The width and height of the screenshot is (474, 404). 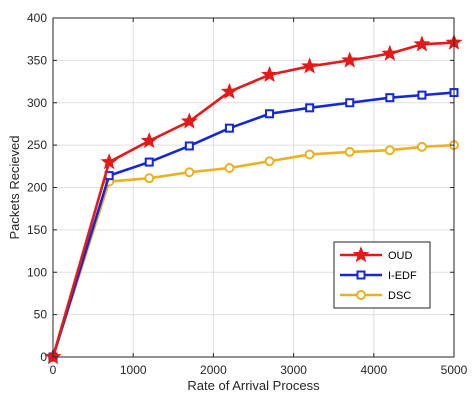 I want to click on legend-label-dsc: DSC, so click(x=399, y=296).